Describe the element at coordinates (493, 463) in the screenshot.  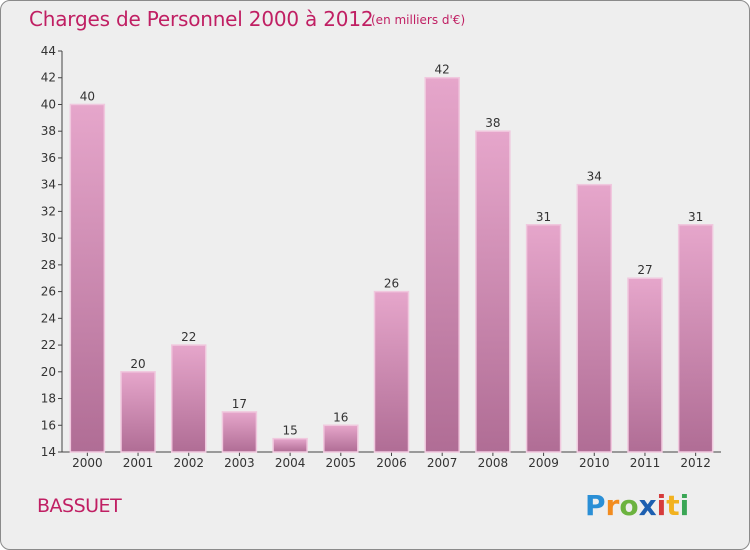
I see `x-tick-label: 2008` at that location.